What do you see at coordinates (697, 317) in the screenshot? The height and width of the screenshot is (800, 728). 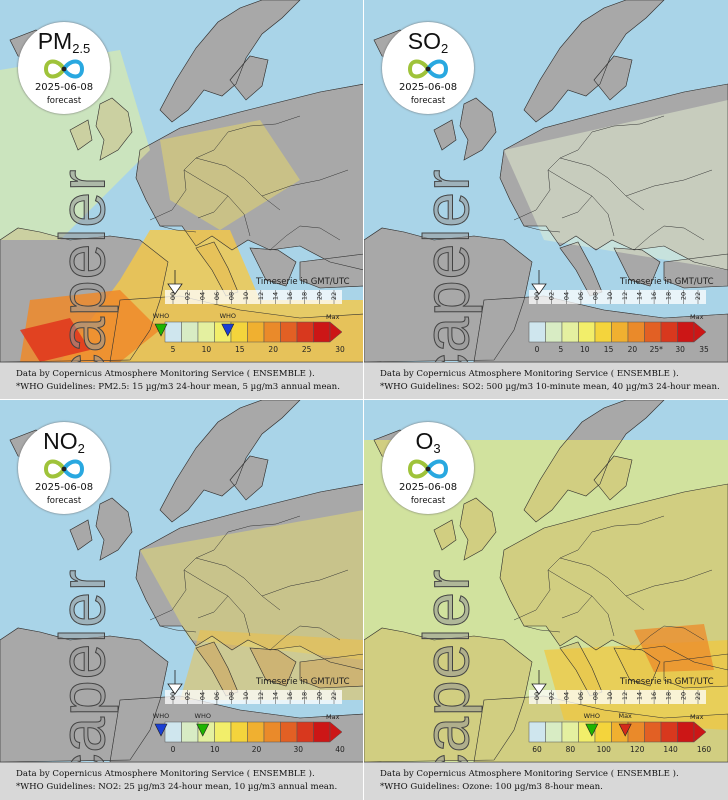 I see `max-label: Max` at bounding box center [697, 317].